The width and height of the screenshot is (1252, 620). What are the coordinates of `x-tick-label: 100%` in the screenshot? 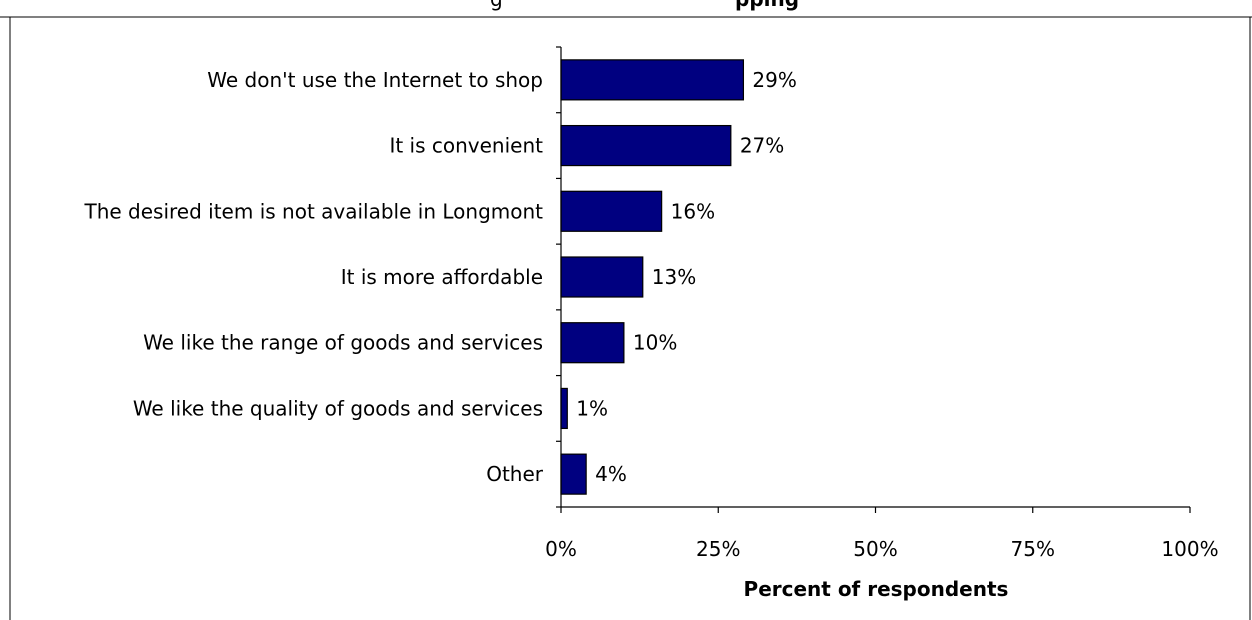 It's located at (1189, 549).